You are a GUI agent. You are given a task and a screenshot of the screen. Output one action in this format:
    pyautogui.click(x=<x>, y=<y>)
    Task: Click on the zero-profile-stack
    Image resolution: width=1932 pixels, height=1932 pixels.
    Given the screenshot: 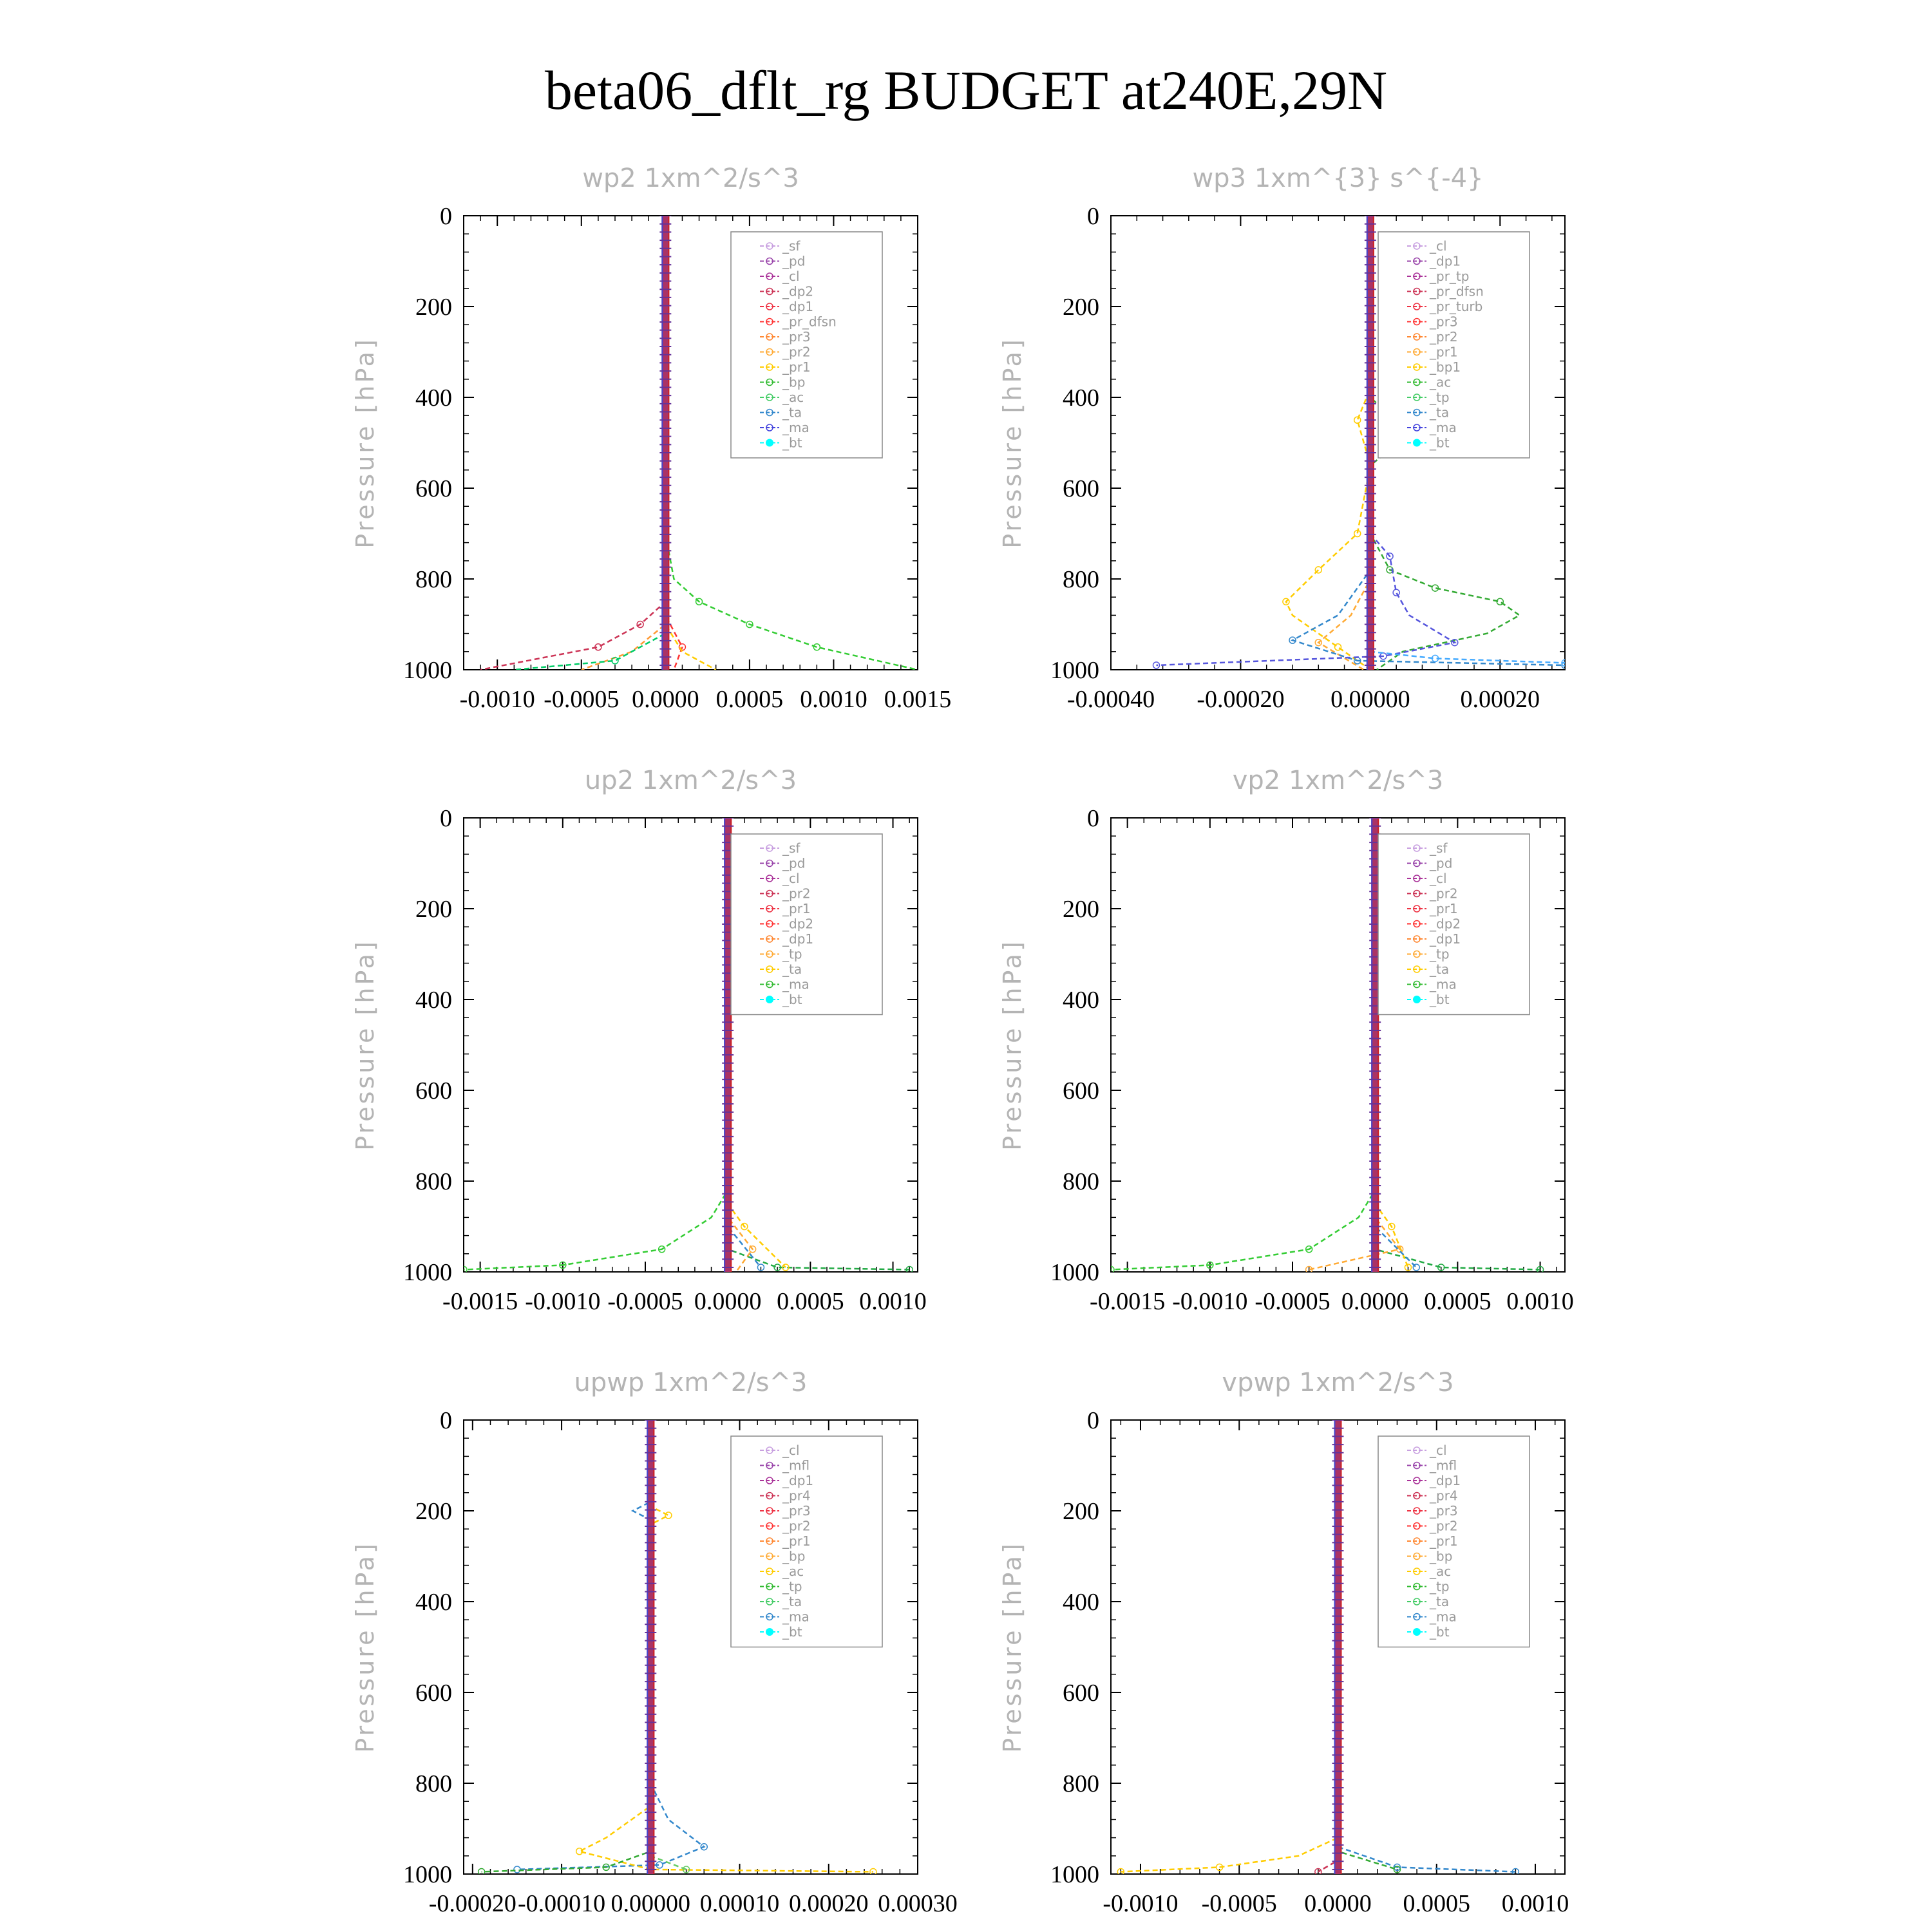 What is the action you would take?
    pyautogui.click(x=651, y=1647)
    